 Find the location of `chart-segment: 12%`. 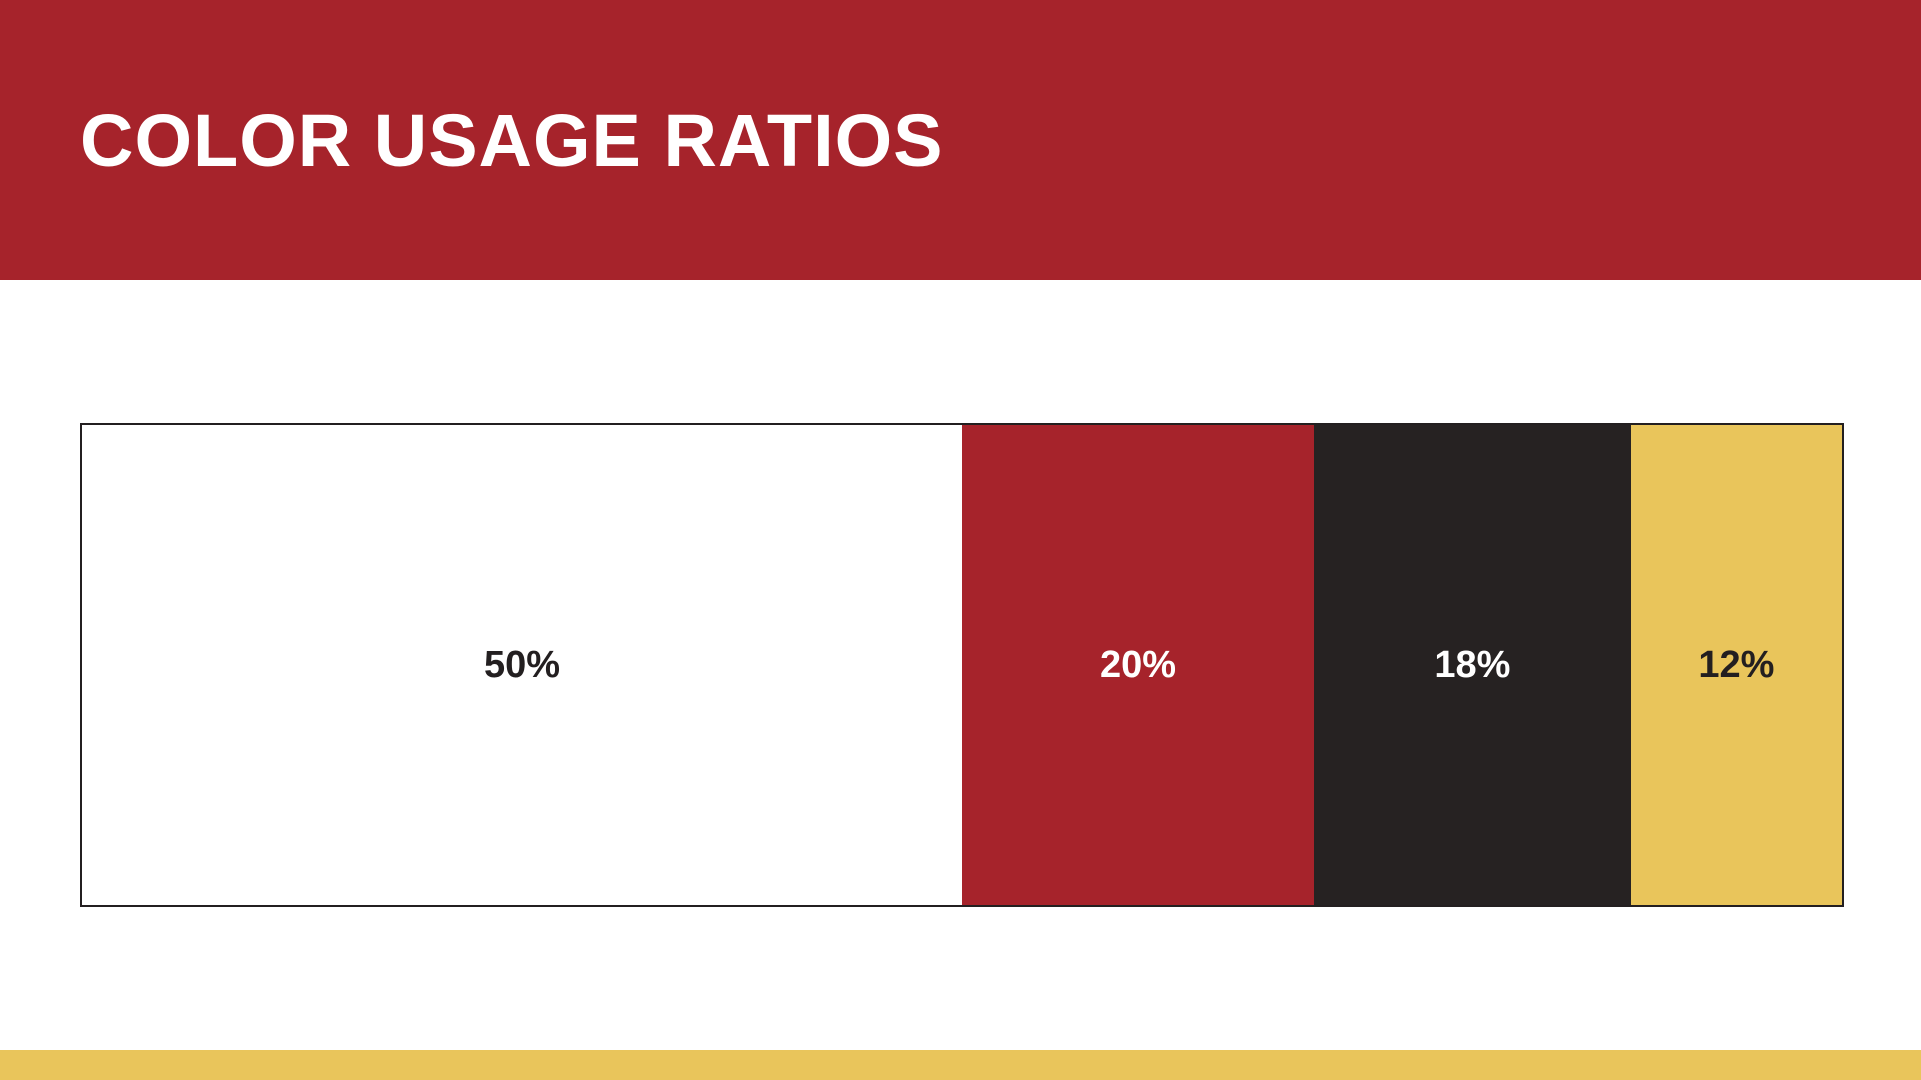

chart-segment: 12% is located at coordinates (1736, 665).